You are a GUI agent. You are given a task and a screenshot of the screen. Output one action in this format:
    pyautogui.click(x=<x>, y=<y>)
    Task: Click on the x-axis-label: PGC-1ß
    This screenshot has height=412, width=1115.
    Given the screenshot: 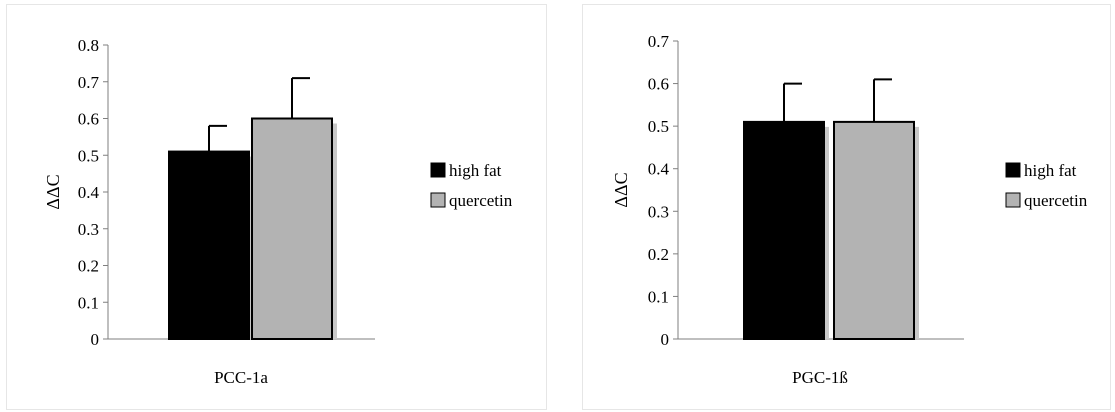 What is the action you would take?
    pyautogui.click(x=820, y=377)
    